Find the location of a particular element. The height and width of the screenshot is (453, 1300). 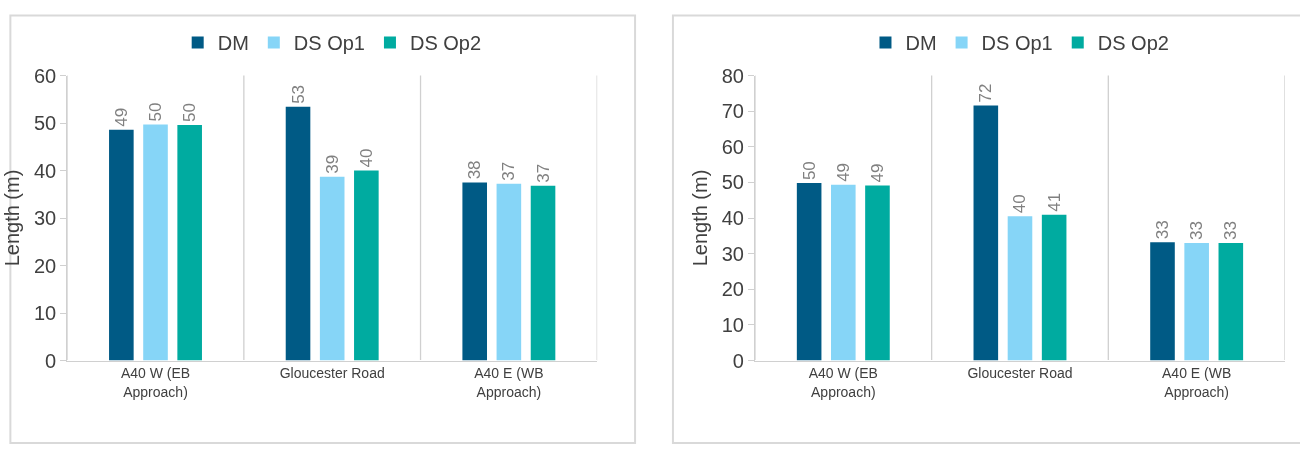

data-label: 72 is located at coordinates (986, 93).